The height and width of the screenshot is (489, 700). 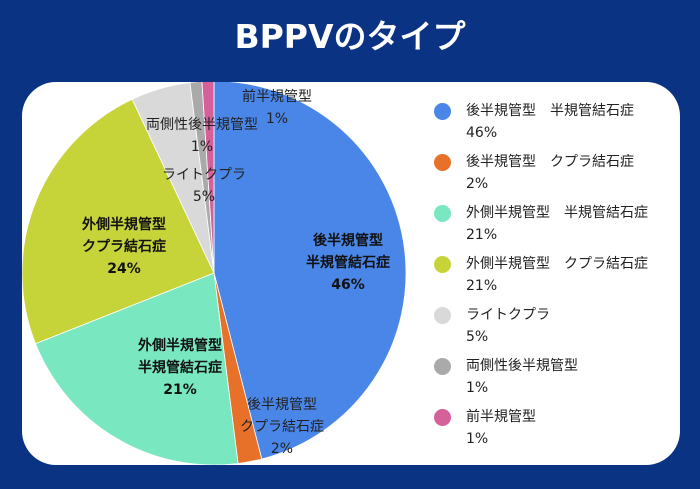 I want to click on legend-text: 外側半規管型 半規管結石症 21%, so click(x=557, y=224).